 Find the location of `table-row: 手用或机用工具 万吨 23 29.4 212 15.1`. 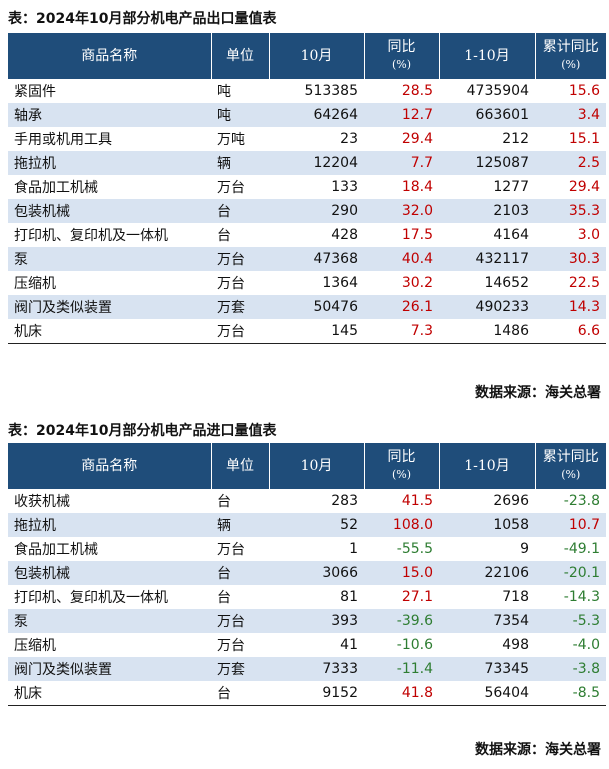

table-row: 手用或机用工具 万吨 23 29.4 212 15.1 is located at coordinates (307, 139).